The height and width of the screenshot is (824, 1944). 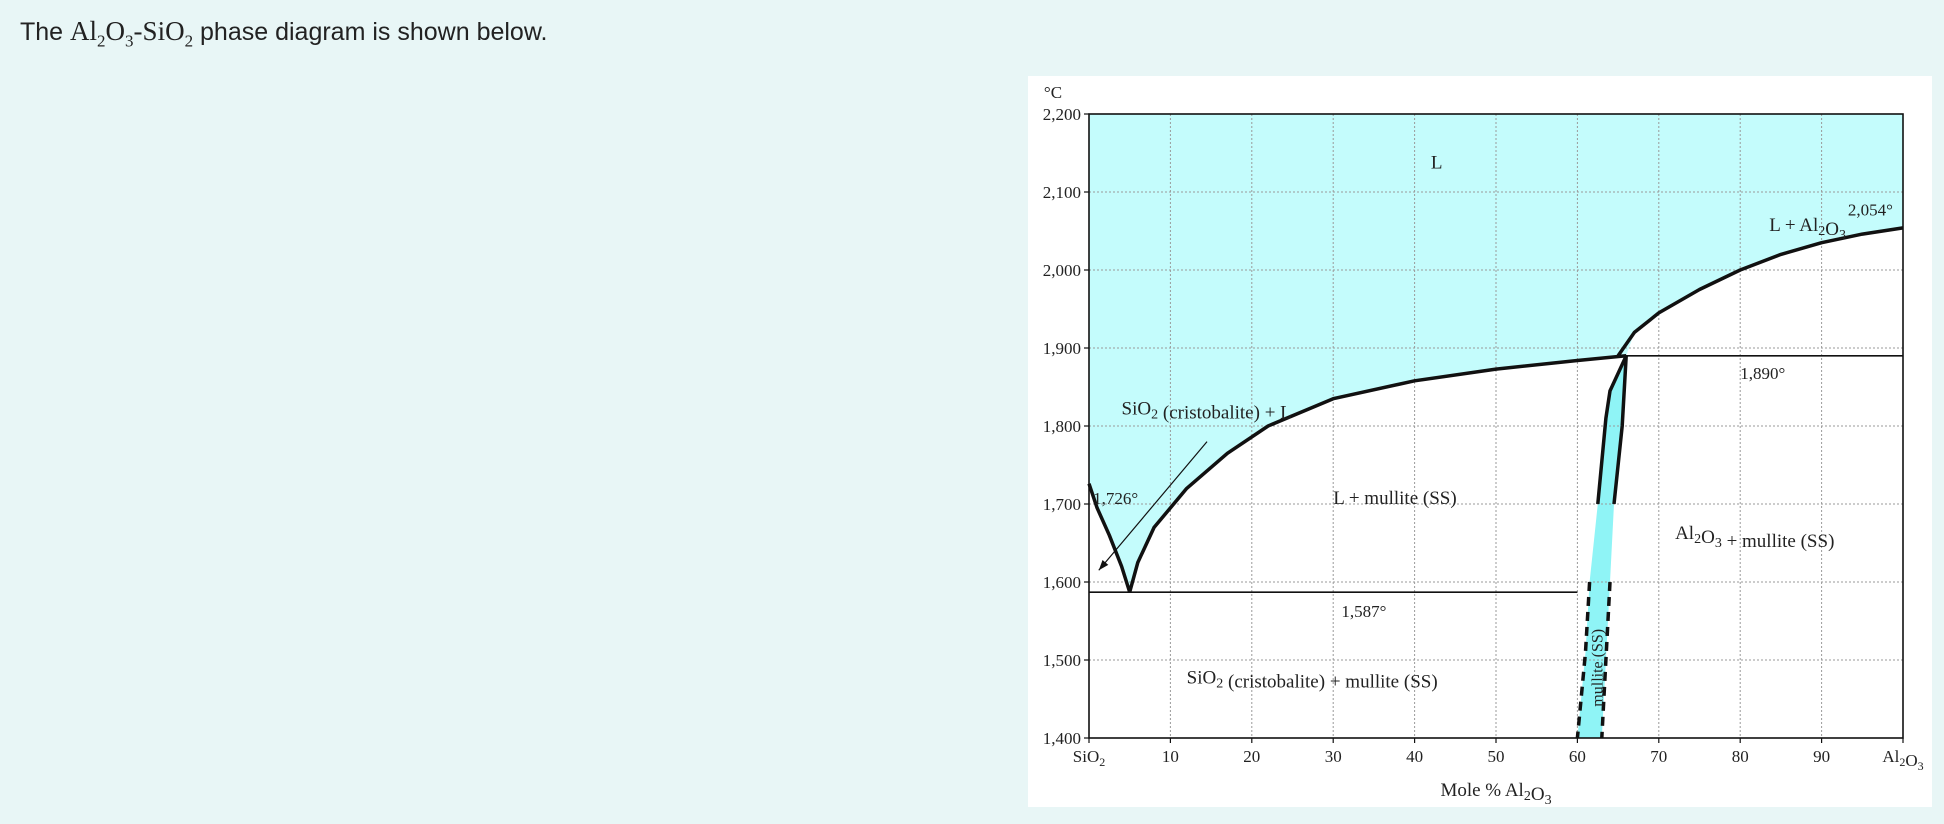 I want to click on x-tick-label-50: 50, so click(x=1496, y=756).